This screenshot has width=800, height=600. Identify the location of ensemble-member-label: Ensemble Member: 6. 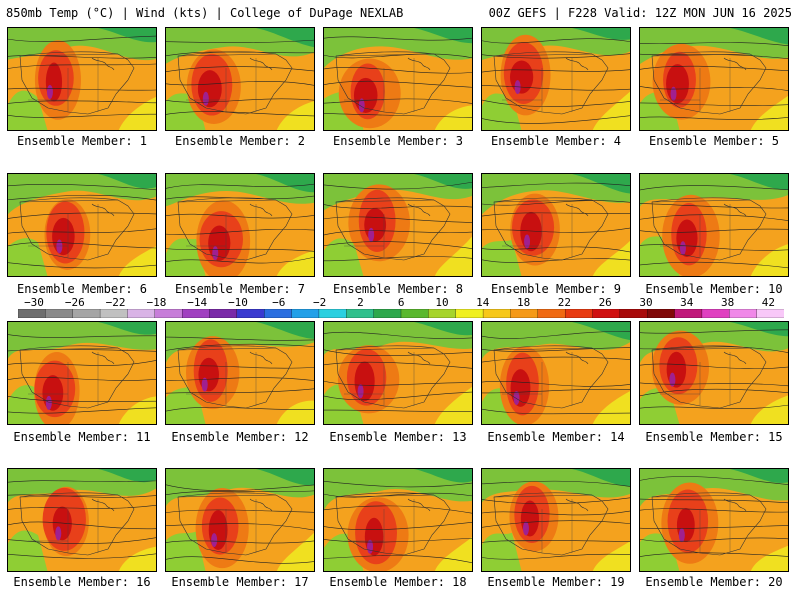
(82, 289).